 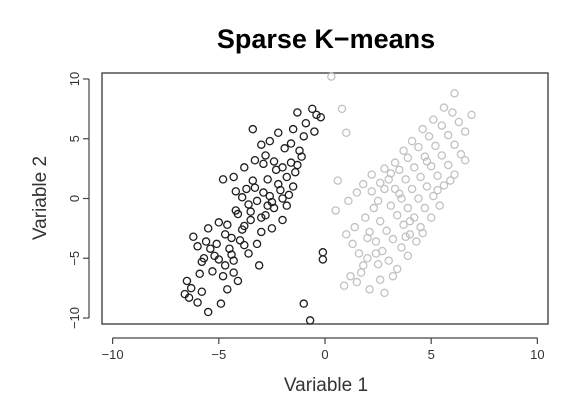 I want to click on x-axis: −10 −5 0 5 10, so click(x=323, y=349).